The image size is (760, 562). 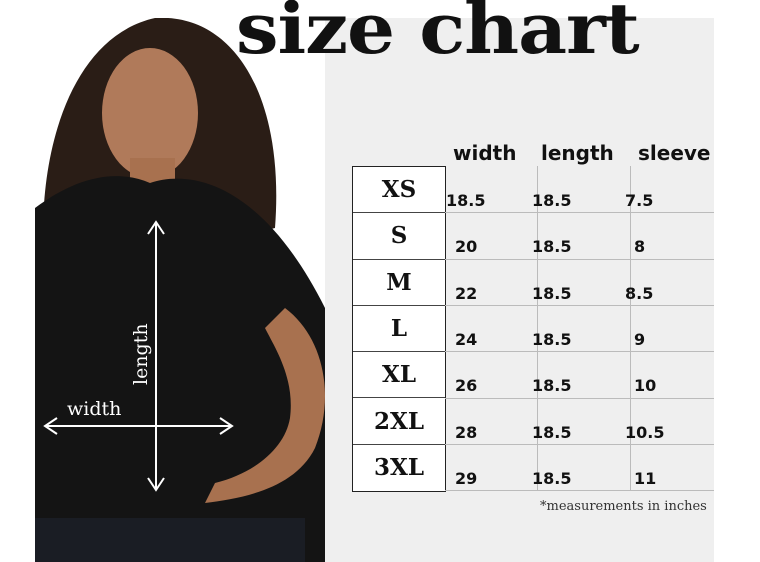 I want to click on cell-sleeve: 8.5, so click(x=639, y=293).